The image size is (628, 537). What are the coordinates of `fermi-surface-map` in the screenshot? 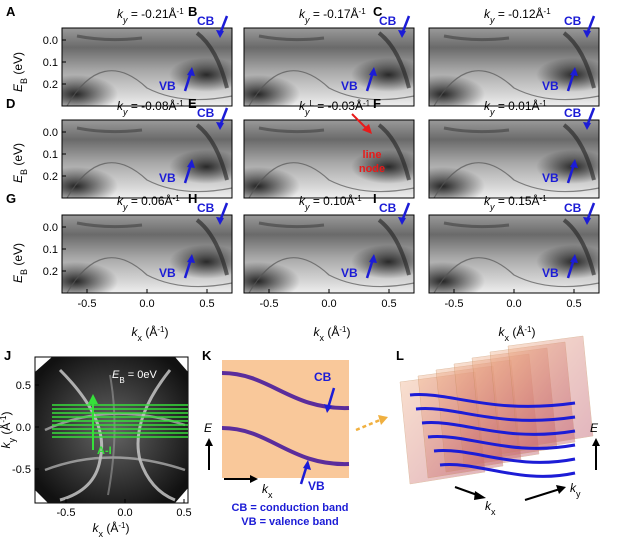 It's located at (111, 430).